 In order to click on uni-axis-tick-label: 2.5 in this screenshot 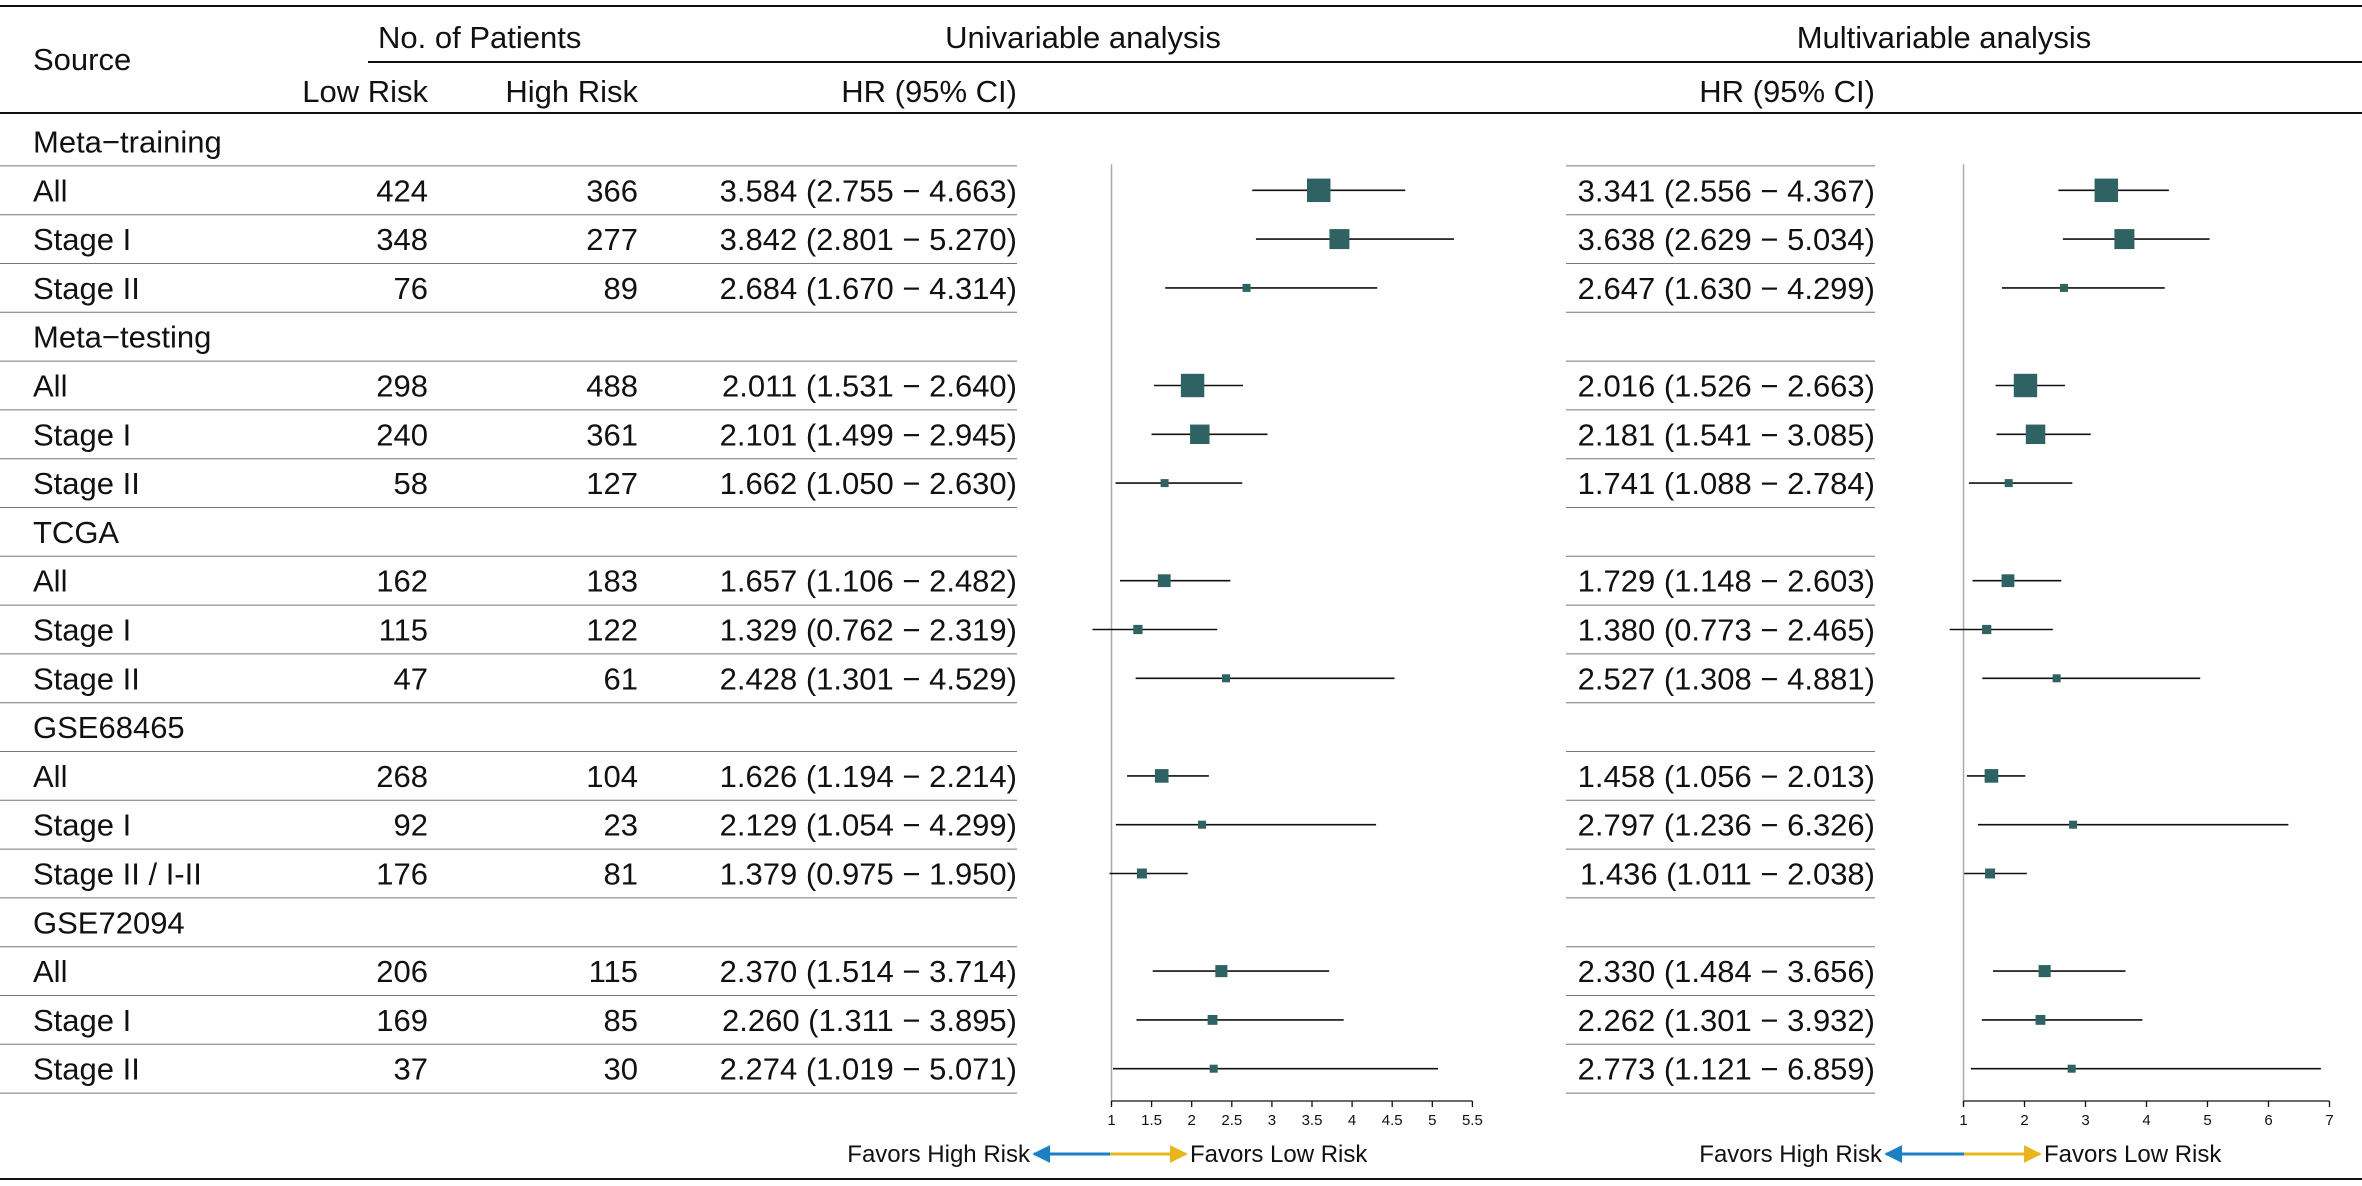, I will do `click(1231, 1120)`.